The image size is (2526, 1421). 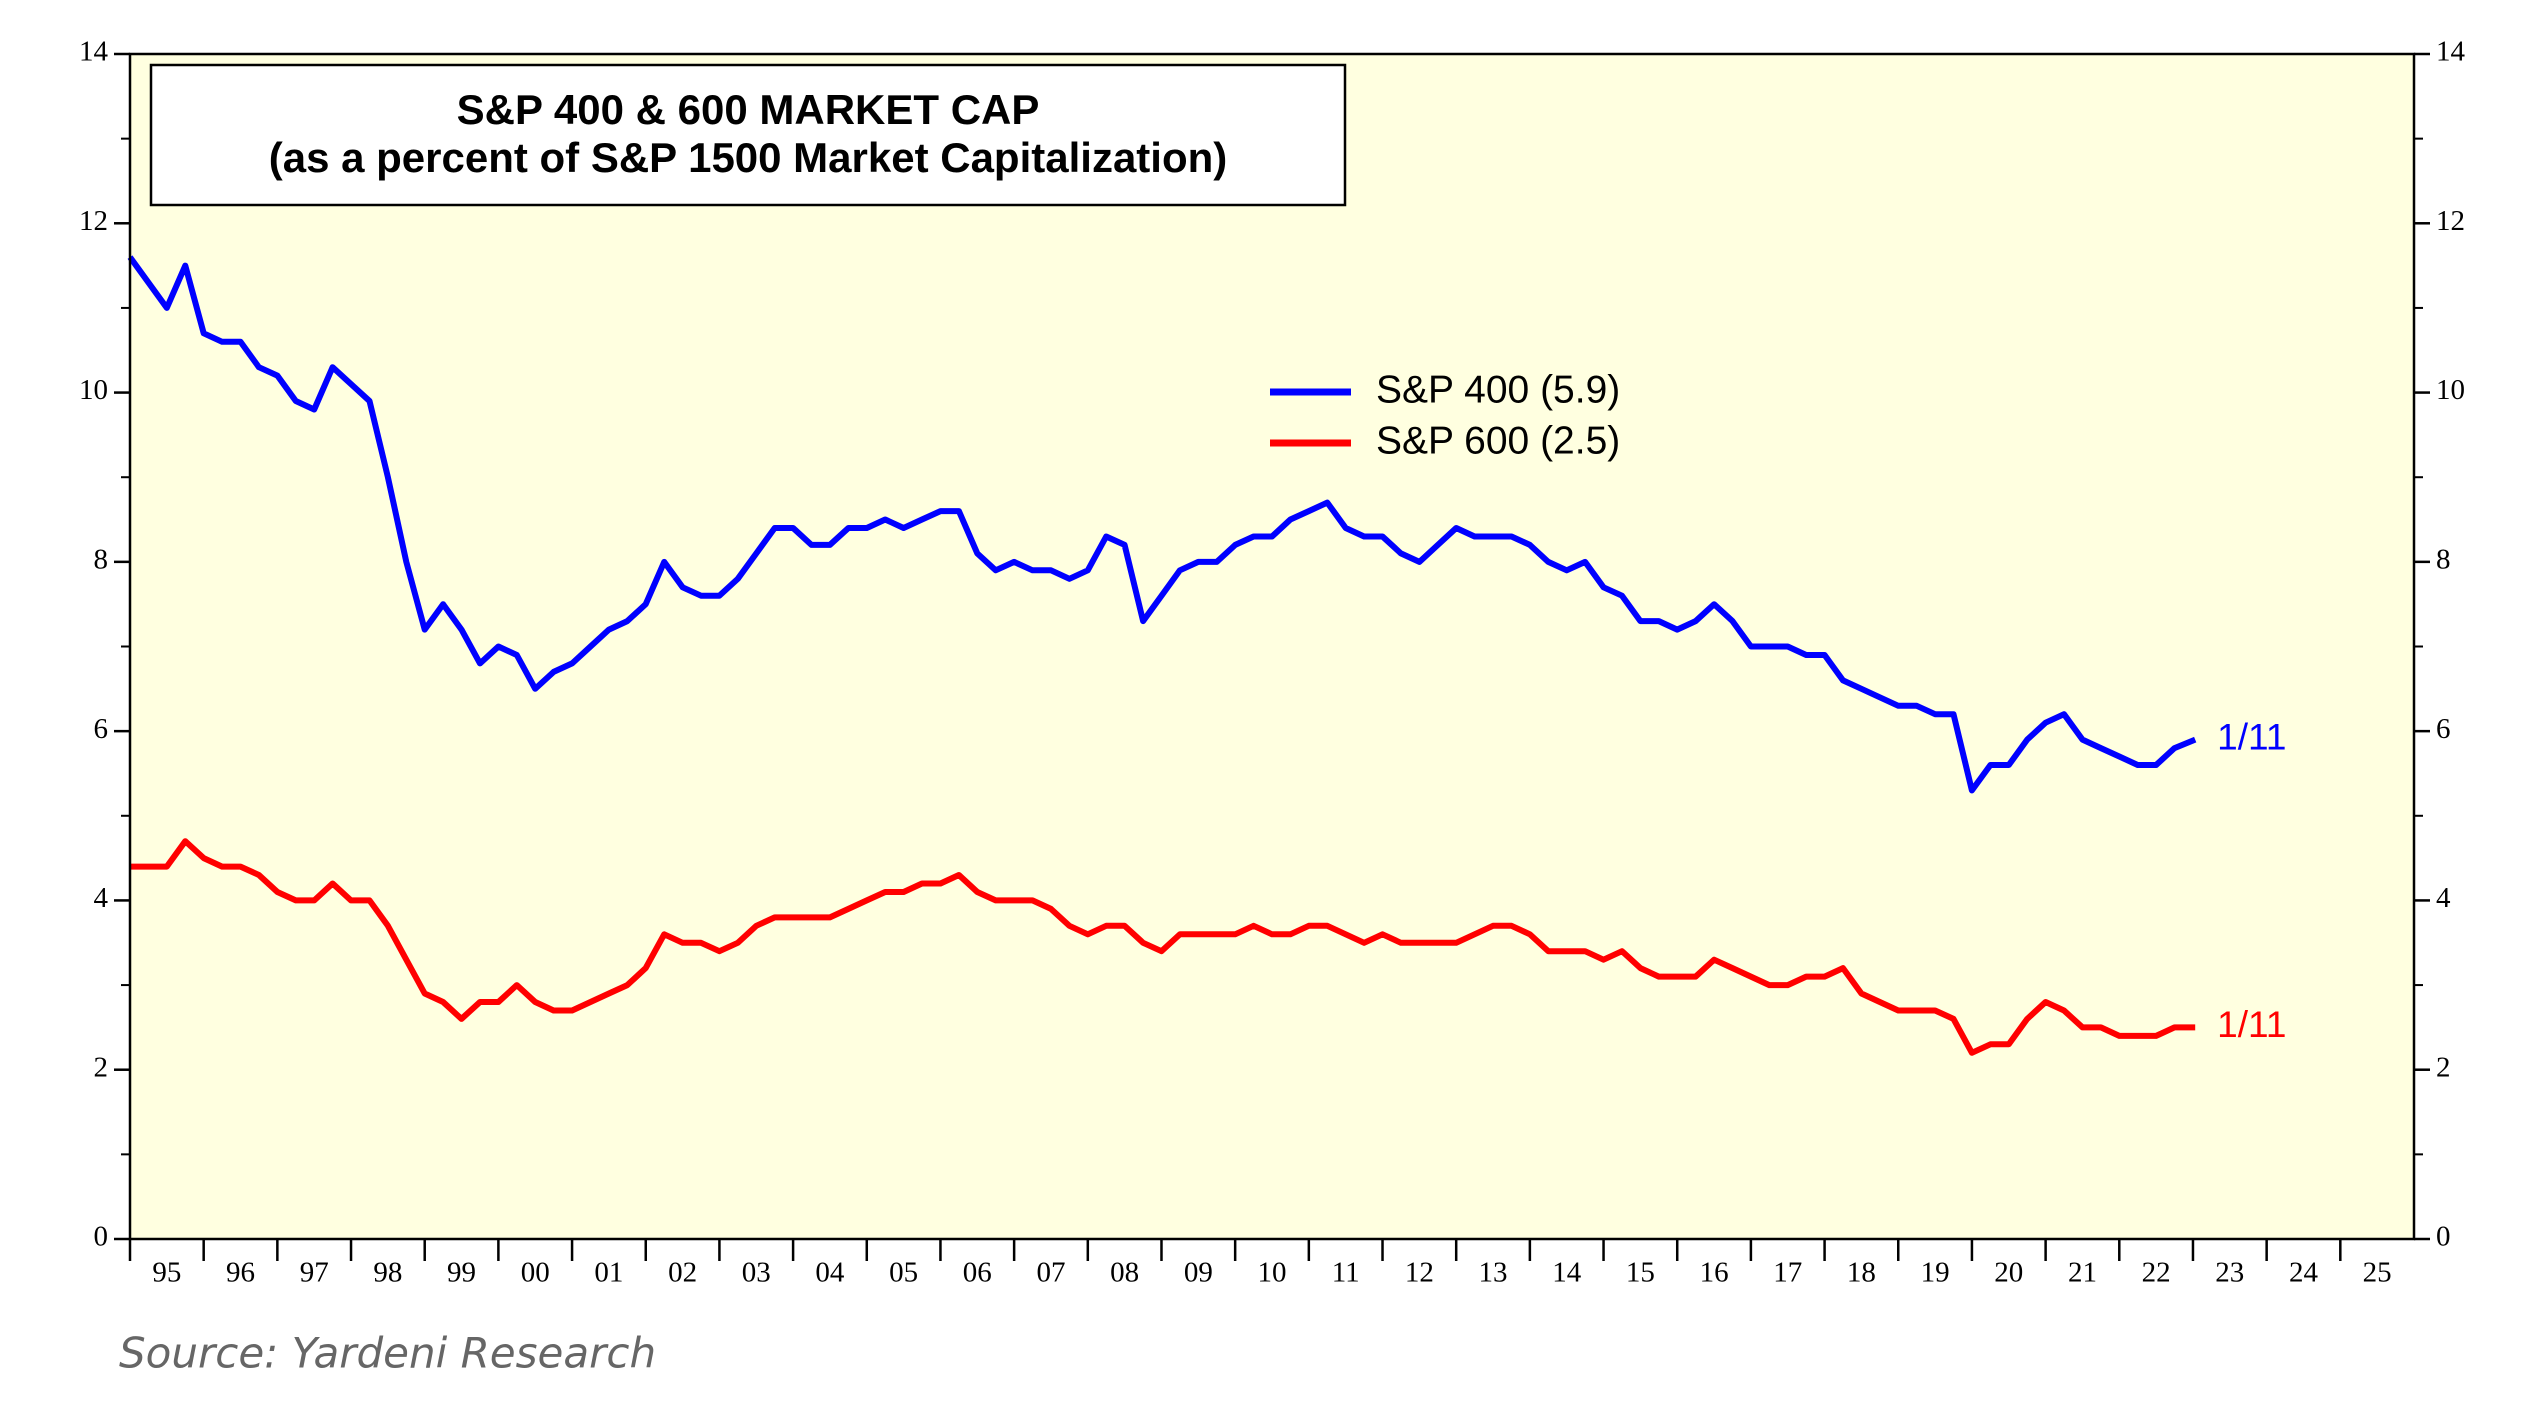 What do you see at coordinates (1272, 1273) in the screenshot?
I see `x-tick-label: 10` at bounding box center [1272, 1273].